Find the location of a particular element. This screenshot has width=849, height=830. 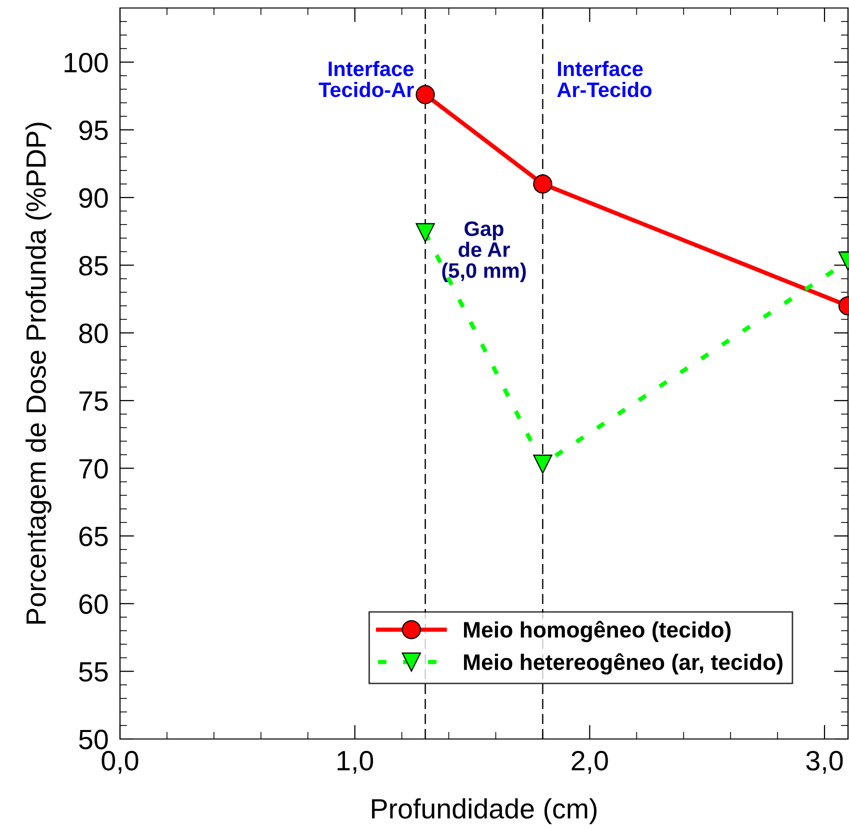

x-tick-label: 2,0 is located at coordinates (590, 762).